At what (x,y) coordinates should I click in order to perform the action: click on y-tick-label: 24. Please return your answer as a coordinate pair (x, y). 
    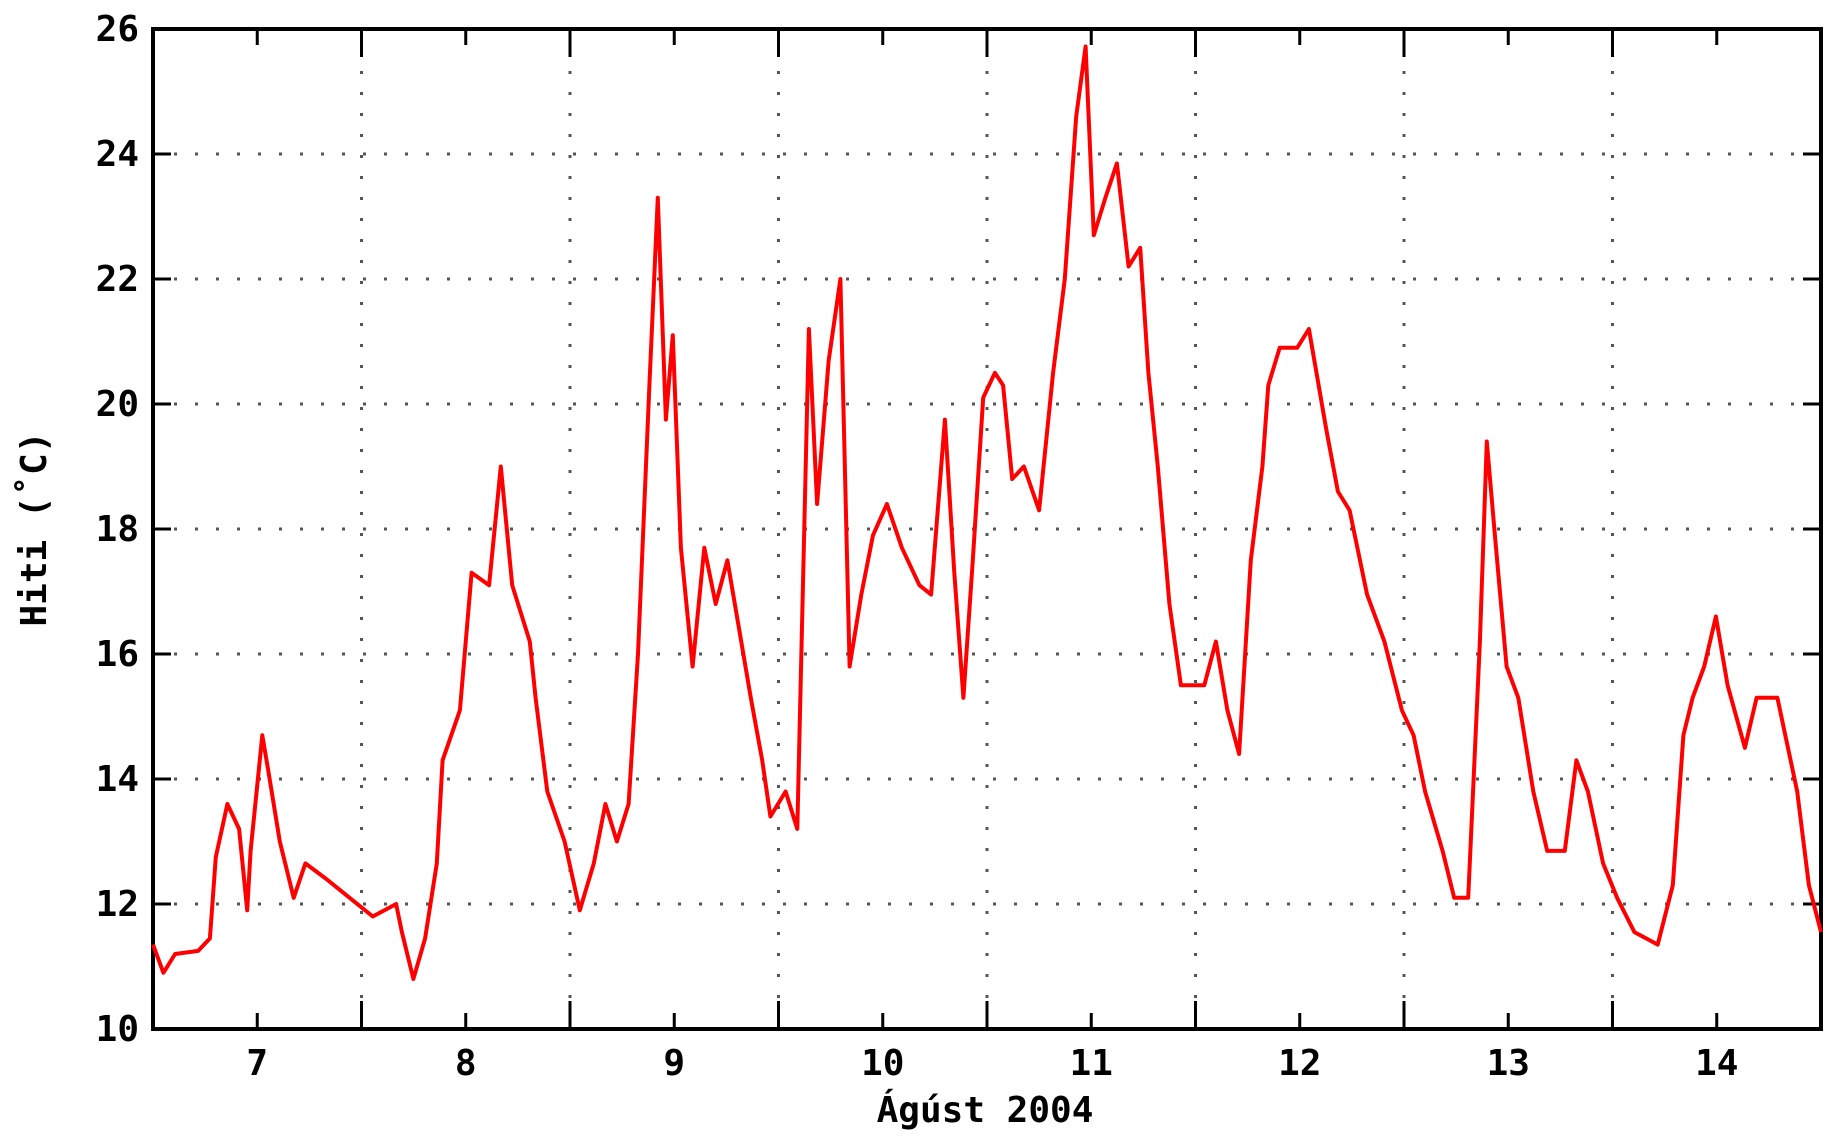
    Looking at the image, I should click on (117, 154).